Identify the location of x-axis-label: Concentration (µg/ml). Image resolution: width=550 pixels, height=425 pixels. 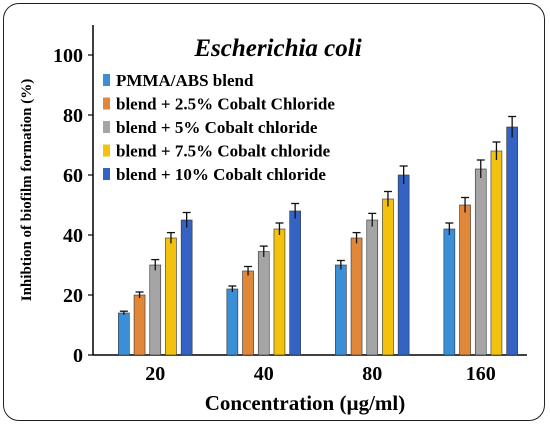
(305, 403).